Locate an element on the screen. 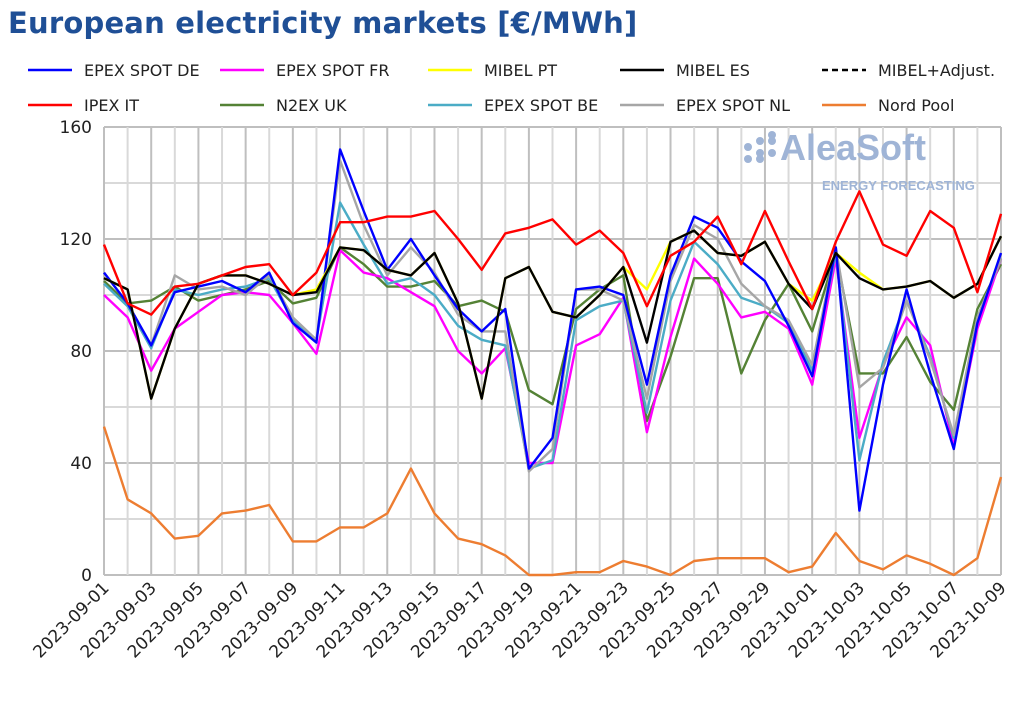  y-tick-label: 120 is located at coordinates (76, 240).